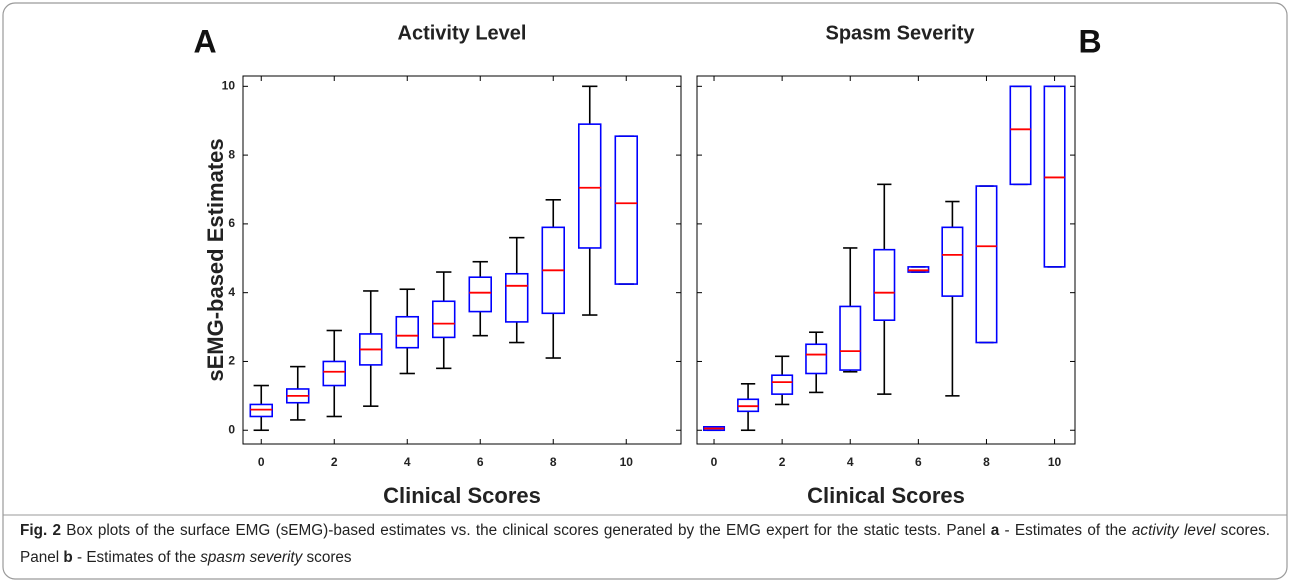  What do you see at coordinates (462, 33) in the screenshot?
I see `chart-title: Activity Level` at bounding box center [462, 33].